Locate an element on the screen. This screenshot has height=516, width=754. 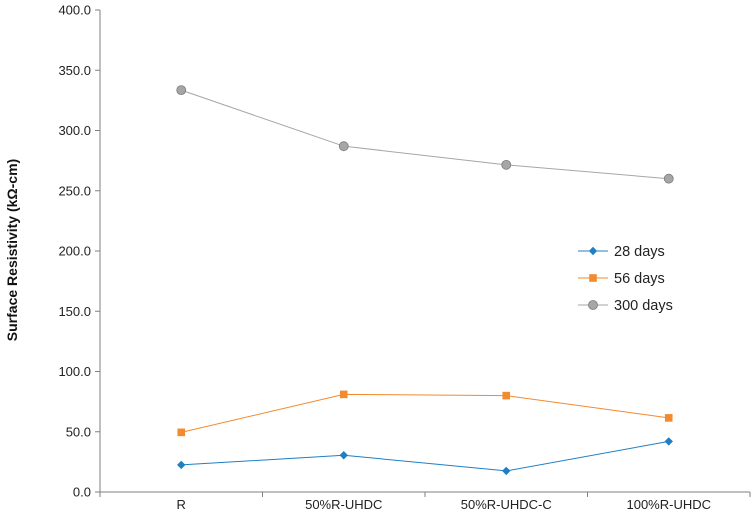
series-56-days is located at coordinates (425, 413).